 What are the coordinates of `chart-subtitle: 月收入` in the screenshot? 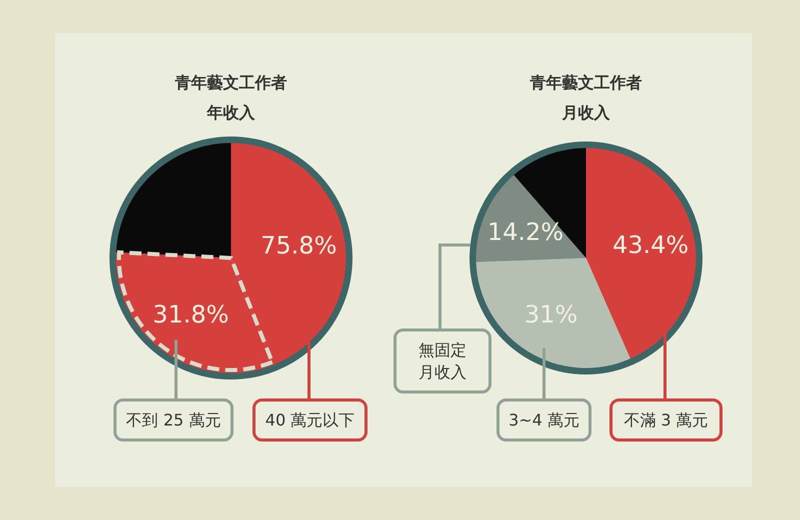 It's located at (586, 112).